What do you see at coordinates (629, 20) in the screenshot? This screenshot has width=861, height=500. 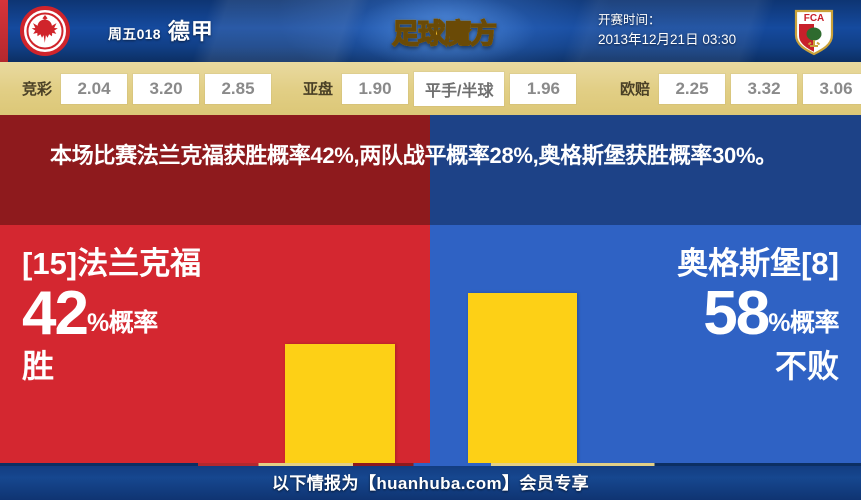 I see `kickoff-label: 开赛时间：` at bounding box center [629, 20].